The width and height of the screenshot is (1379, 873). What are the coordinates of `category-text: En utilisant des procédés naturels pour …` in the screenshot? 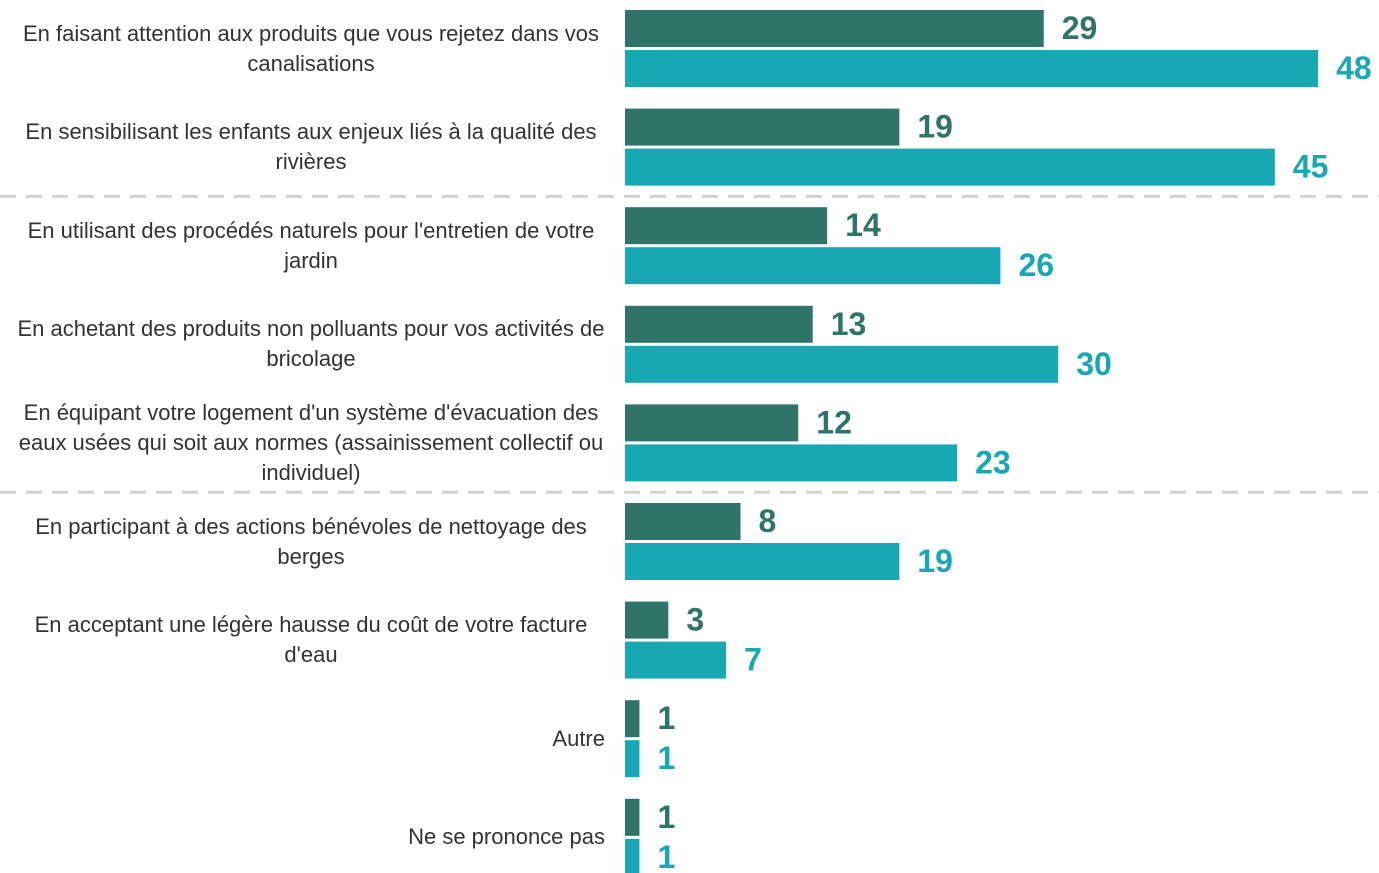 It's located at (311, 245).